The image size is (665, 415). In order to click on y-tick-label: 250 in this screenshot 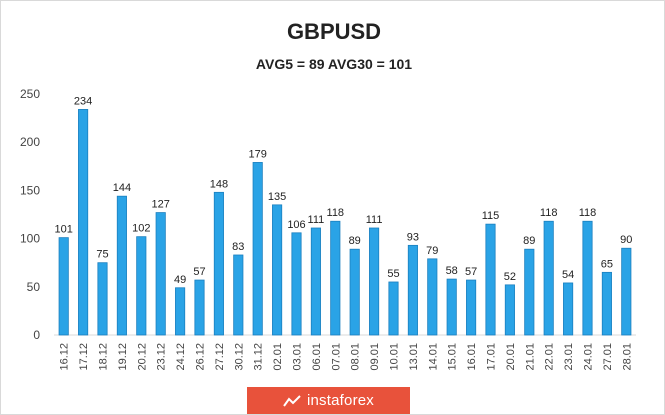, I will do `click(30, 94)`.